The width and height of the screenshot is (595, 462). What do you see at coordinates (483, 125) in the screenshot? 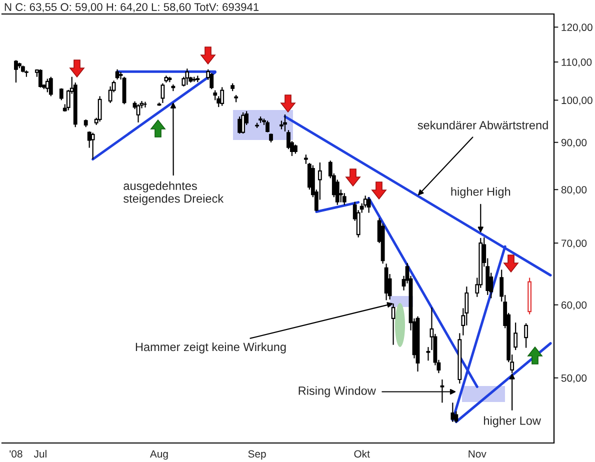
I see `annotation: sekundärer Abwärtstrend` at bounding box center [483, 125].